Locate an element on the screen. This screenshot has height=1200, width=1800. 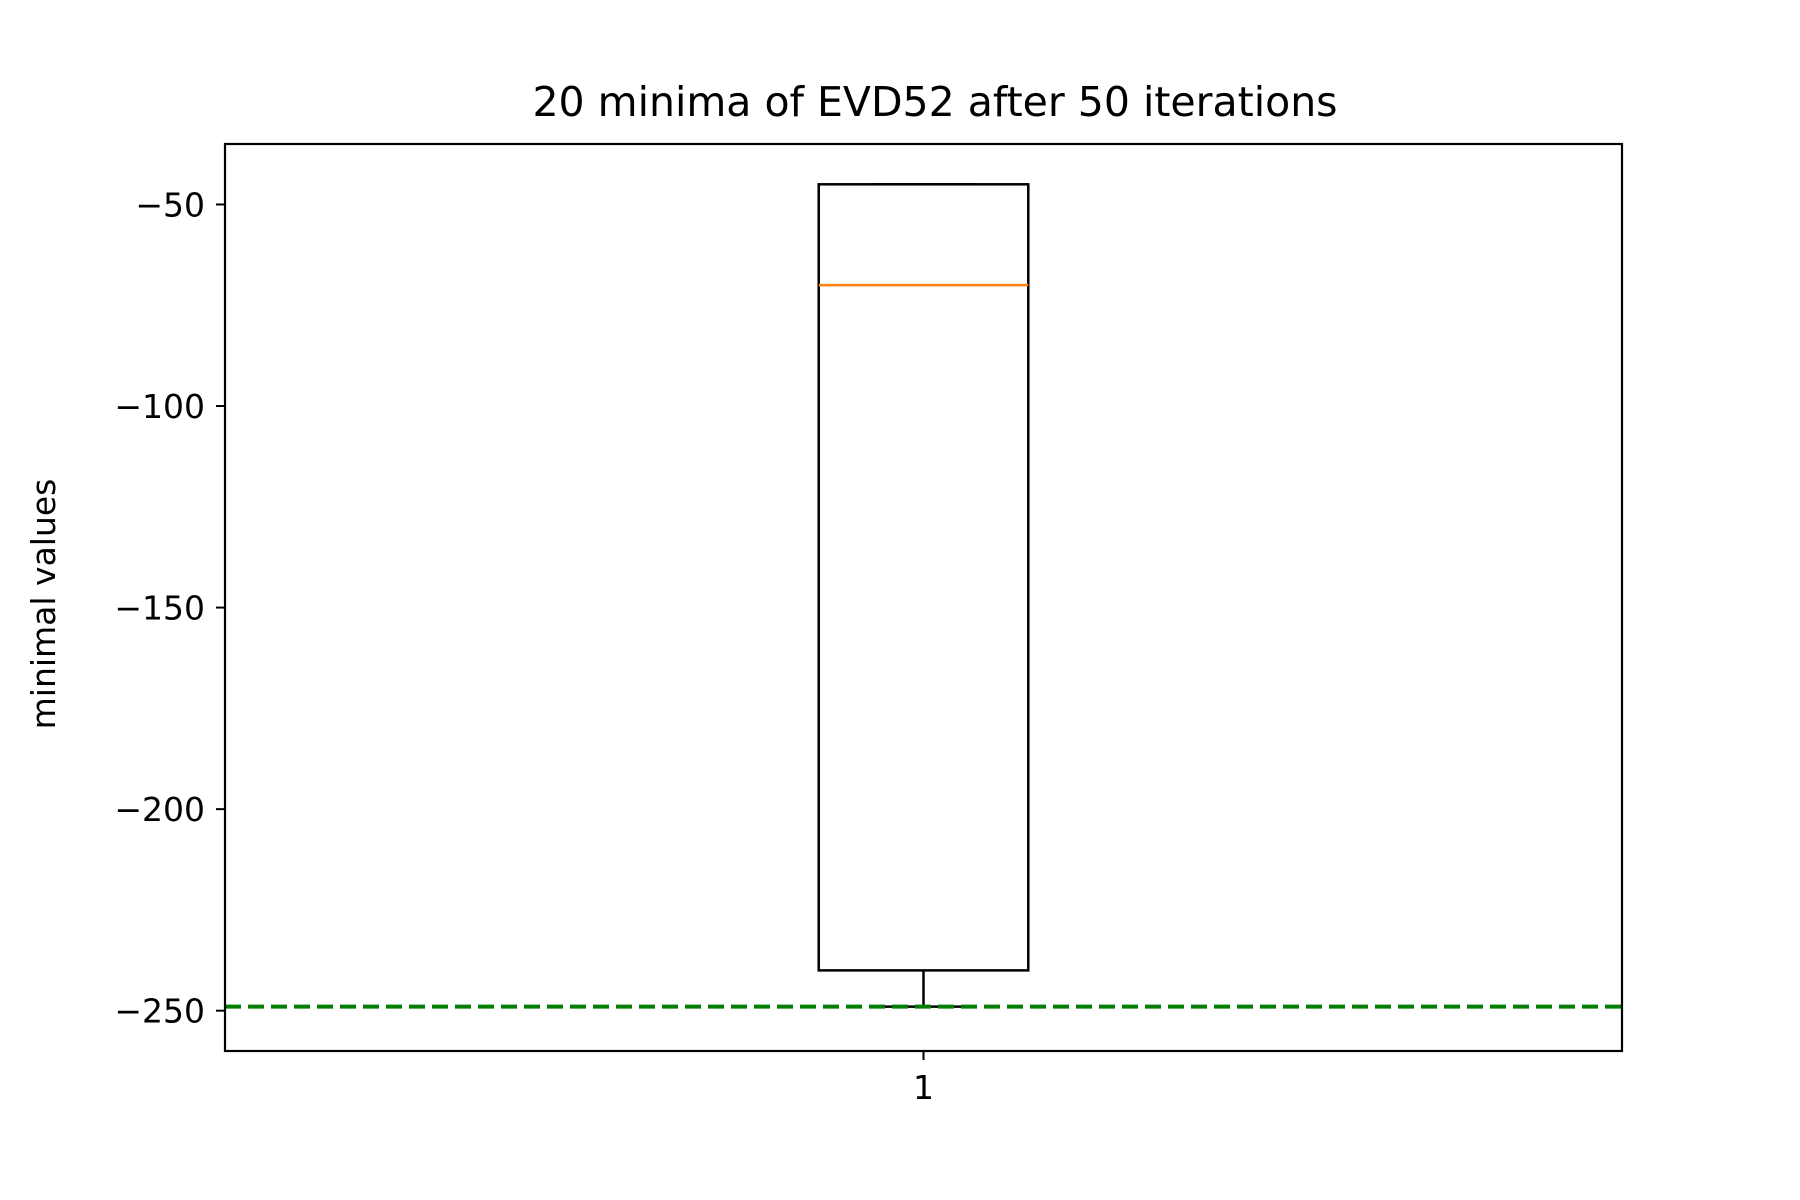
x-tick-label: 1 is located at coordinates (923, 1087).